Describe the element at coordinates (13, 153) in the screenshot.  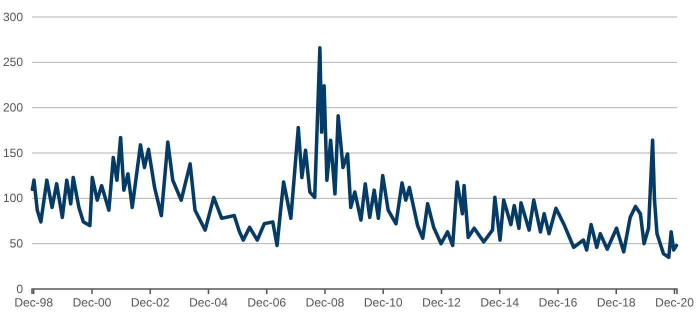
I see `y-tick-label: 150` at that location.